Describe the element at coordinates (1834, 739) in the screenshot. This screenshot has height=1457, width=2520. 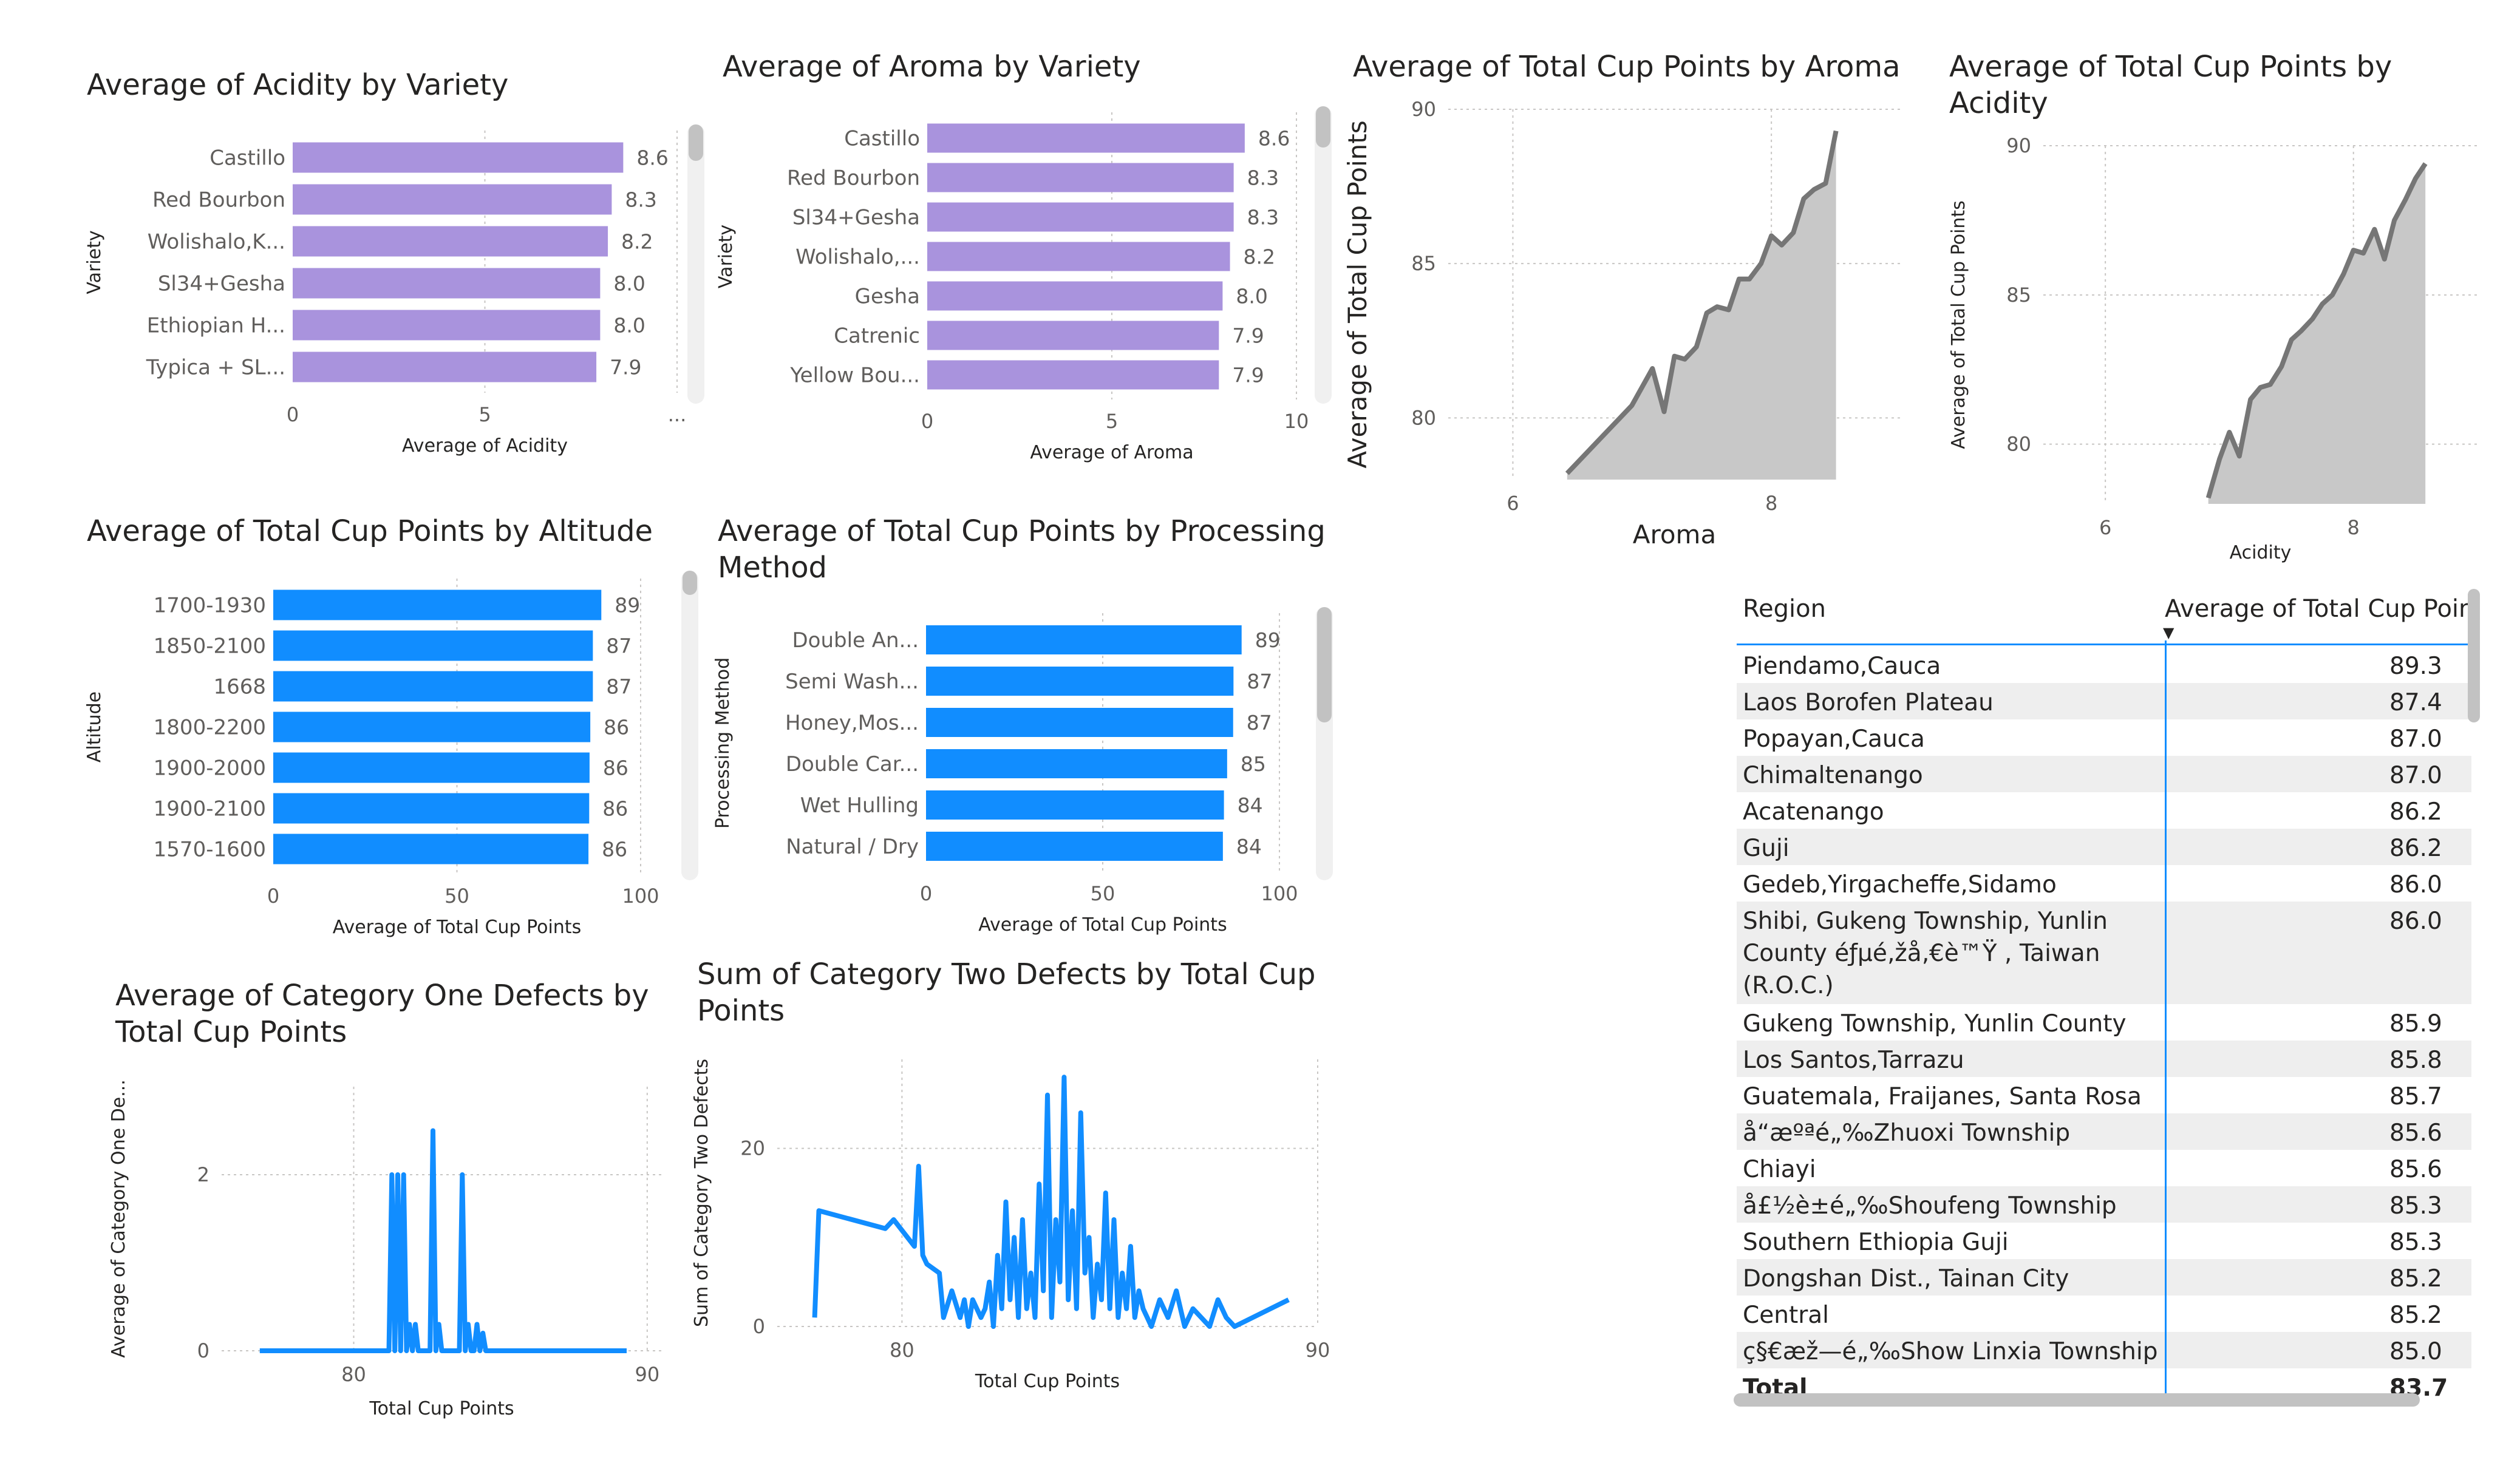
I see `region-cell: Popayan,Cauca` at that location.